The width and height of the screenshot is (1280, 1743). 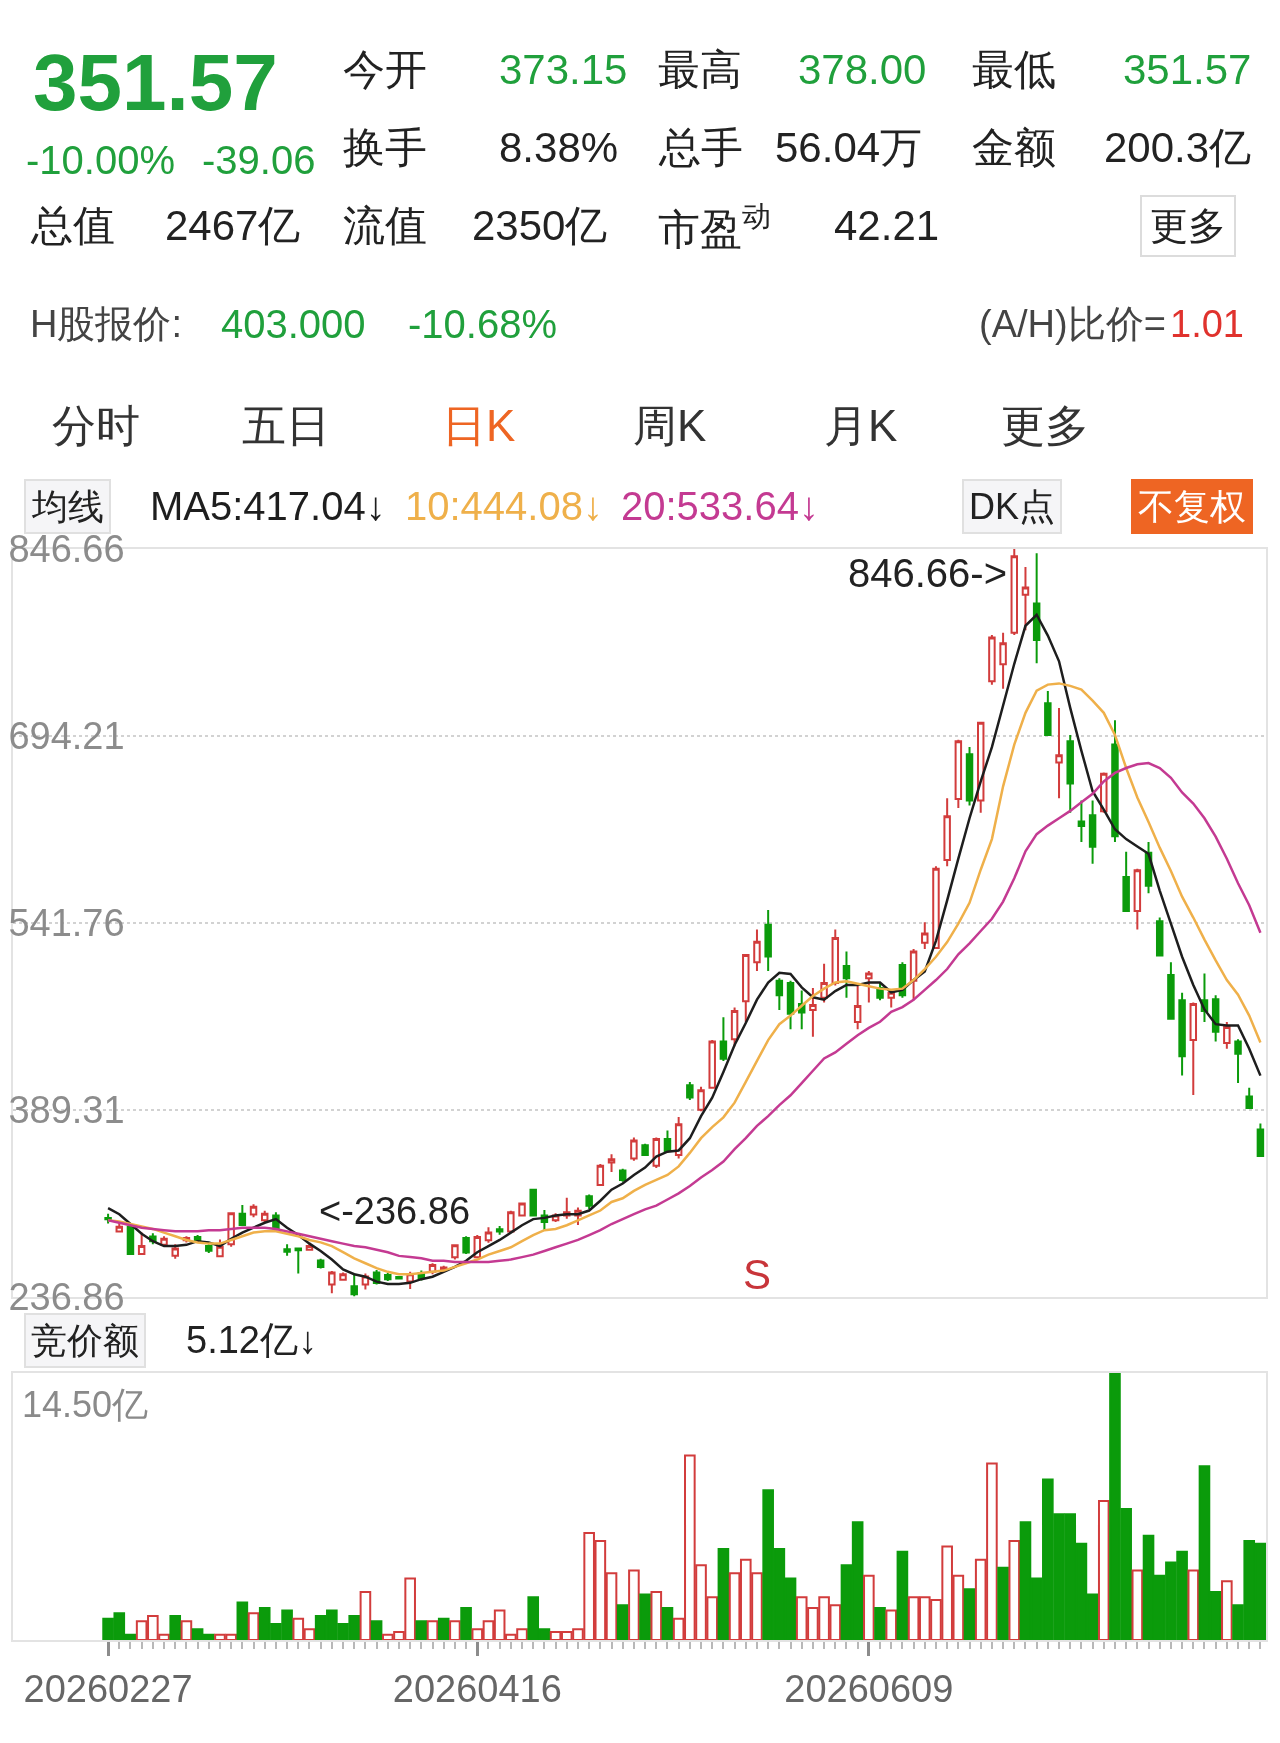 I want to click on x-tick-label: 20260416, so click(x=477, y=1688).